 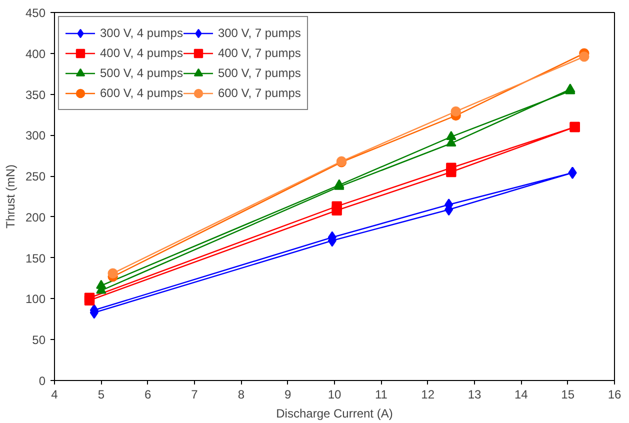 What do you see at coordinates (35, 299) in the screenshot?
I see `y-tick-label: 100` at bounding box center [35, 299].